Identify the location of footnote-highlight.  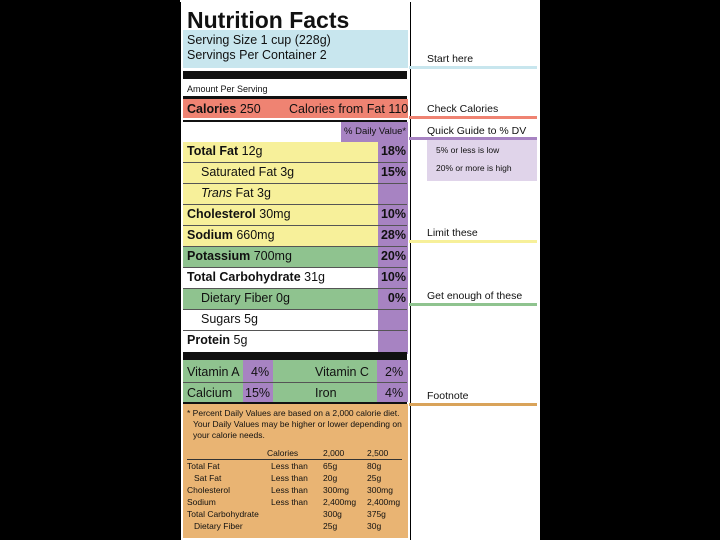
(295, 471).